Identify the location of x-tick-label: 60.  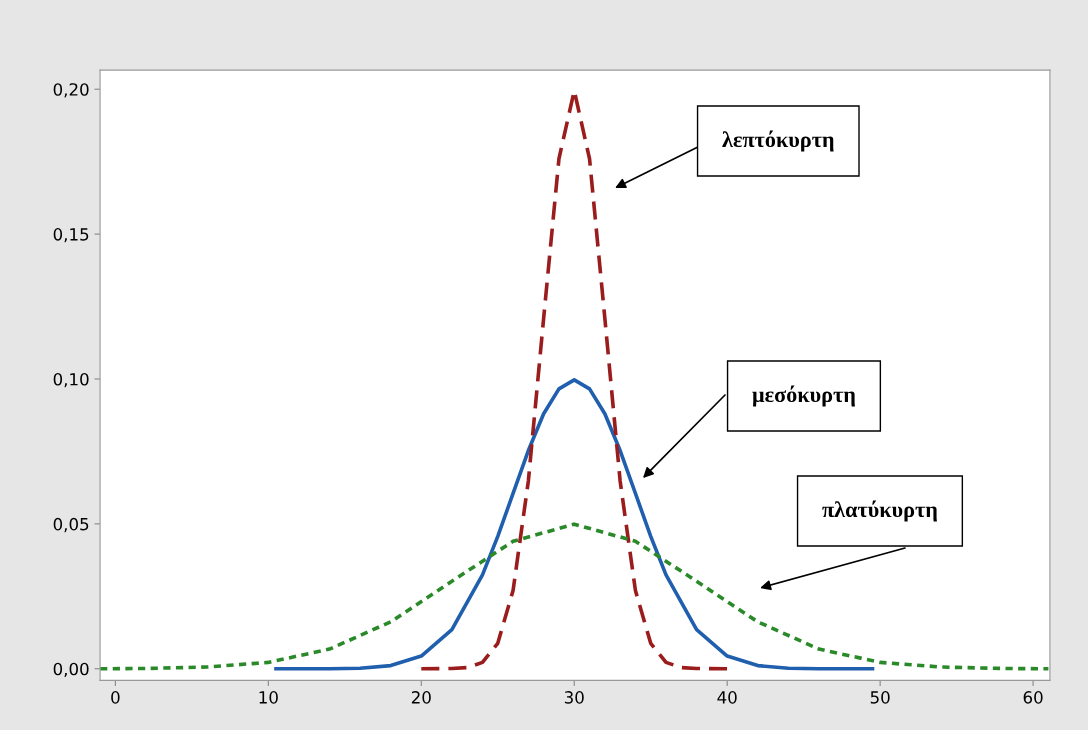
(1033, 697).